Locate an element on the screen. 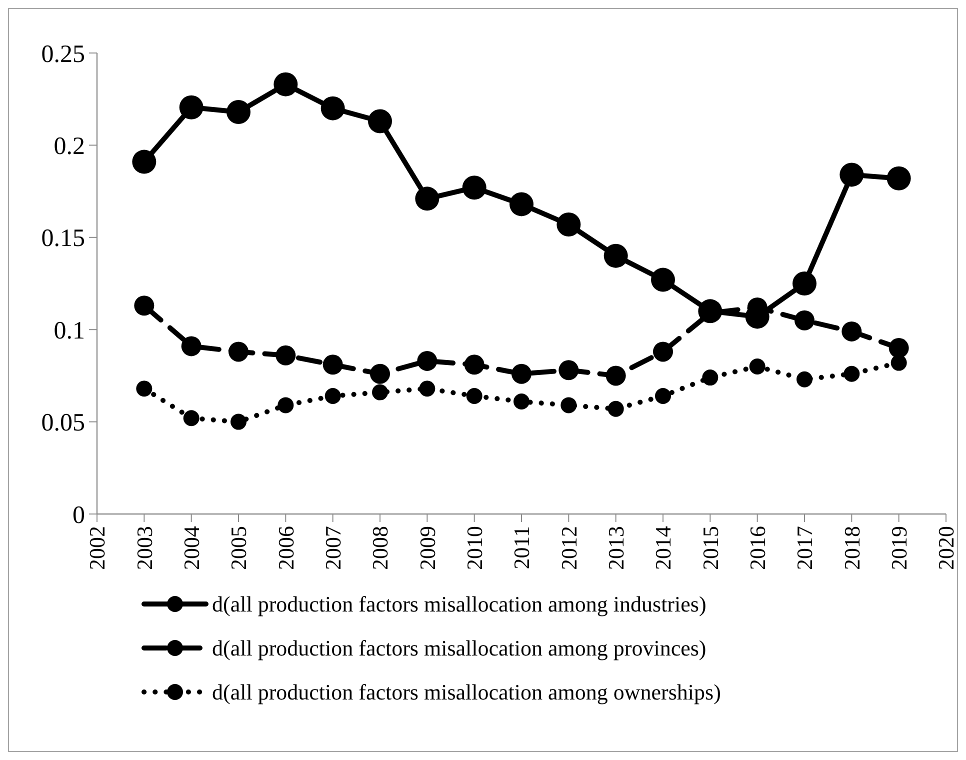  x-tick-label: 2012 is located at coordinates (569, 548).